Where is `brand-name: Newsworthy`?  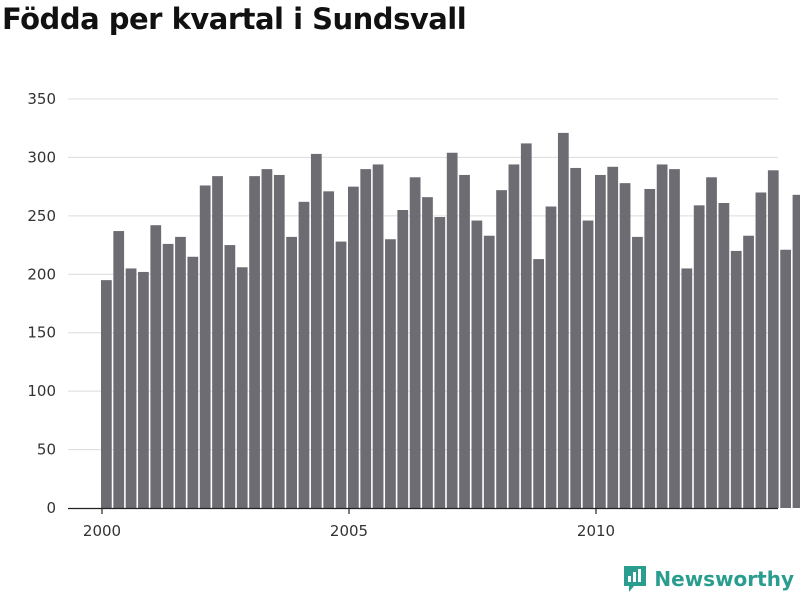 brand-name: Newsworthy is located at coordinates (724, 579).